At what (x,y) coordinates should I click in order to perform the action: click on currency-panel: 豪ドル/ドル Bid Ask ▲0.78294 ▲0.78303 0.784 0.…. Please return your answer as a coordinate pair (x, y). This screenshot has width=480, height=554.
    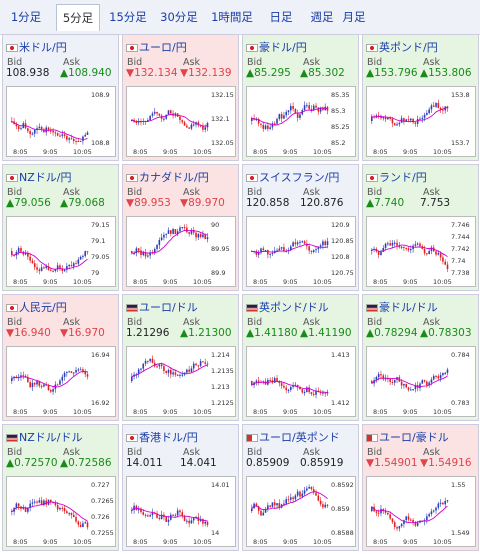
    Looking at the image, I should click on (420, 357).